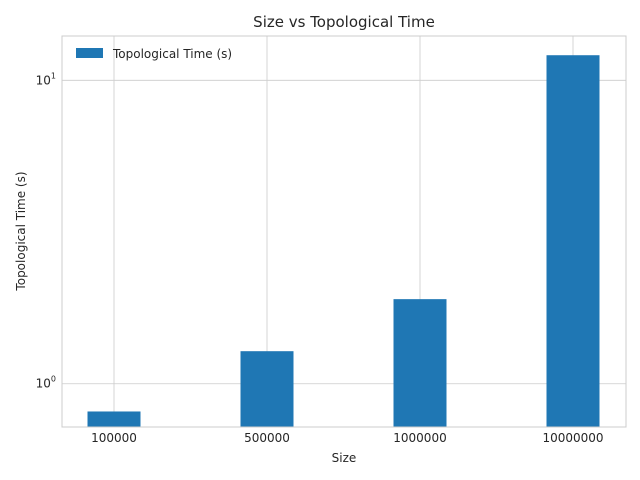 This screenshot has height=480, width=640. What do you see at coordinates (46, 383) in the screenshot?
I see `y-tick-label: 10⁰` at bounding box center [46, 383].